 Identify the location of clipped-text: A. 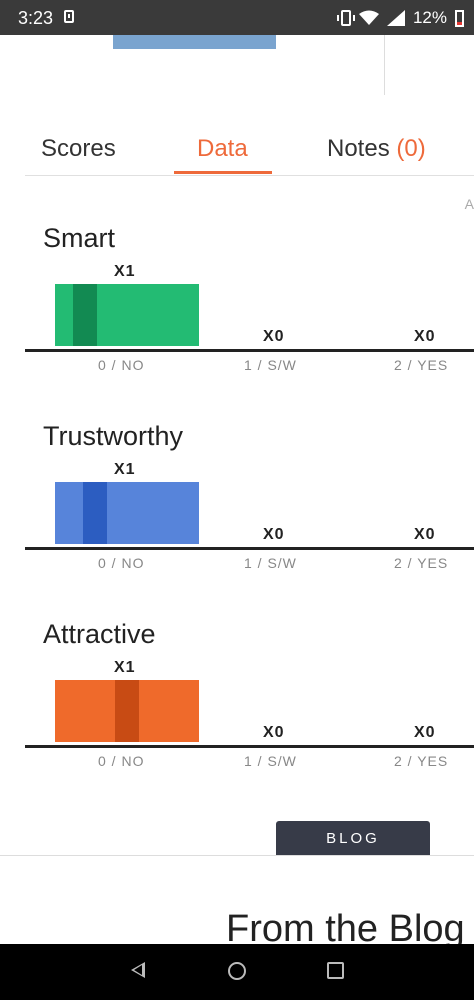
(469, 204).